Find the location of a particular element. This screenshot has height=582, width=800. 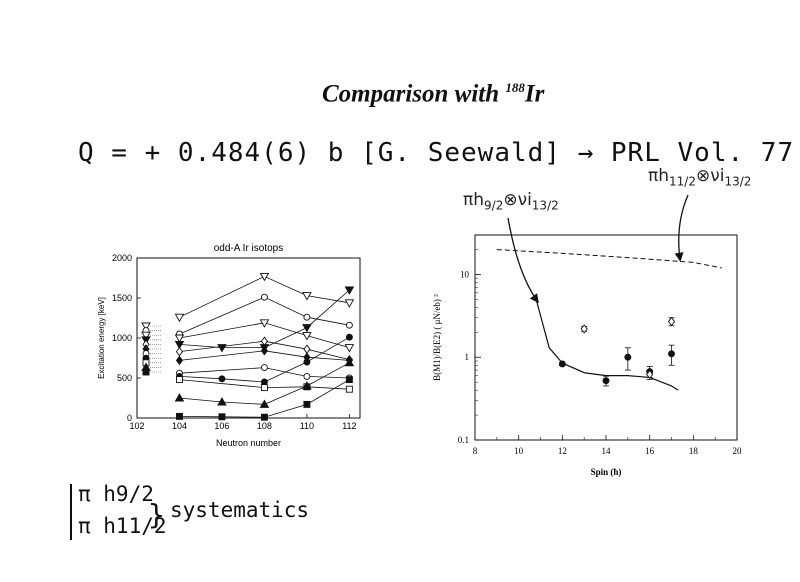

systematics-word: systematics is located at coordinates (240, 510).